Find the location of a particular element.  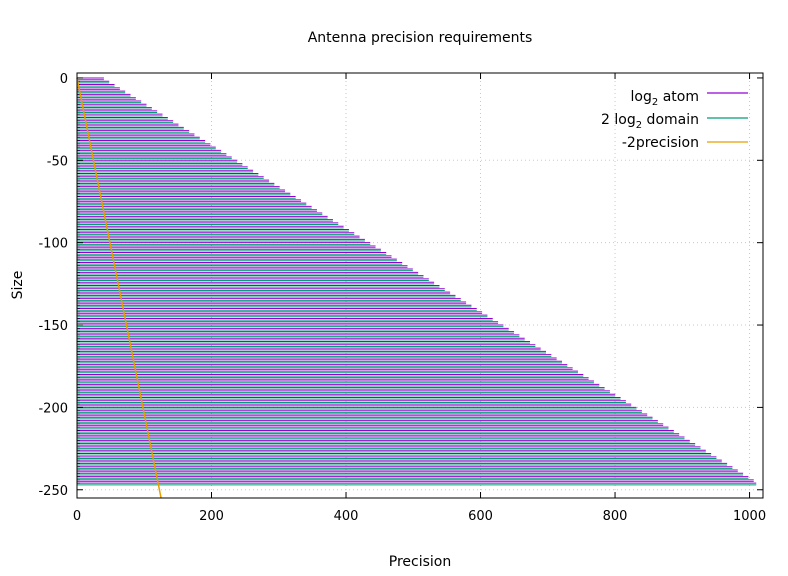

x-tick-label: 400 is located at coordinates (346, 516).